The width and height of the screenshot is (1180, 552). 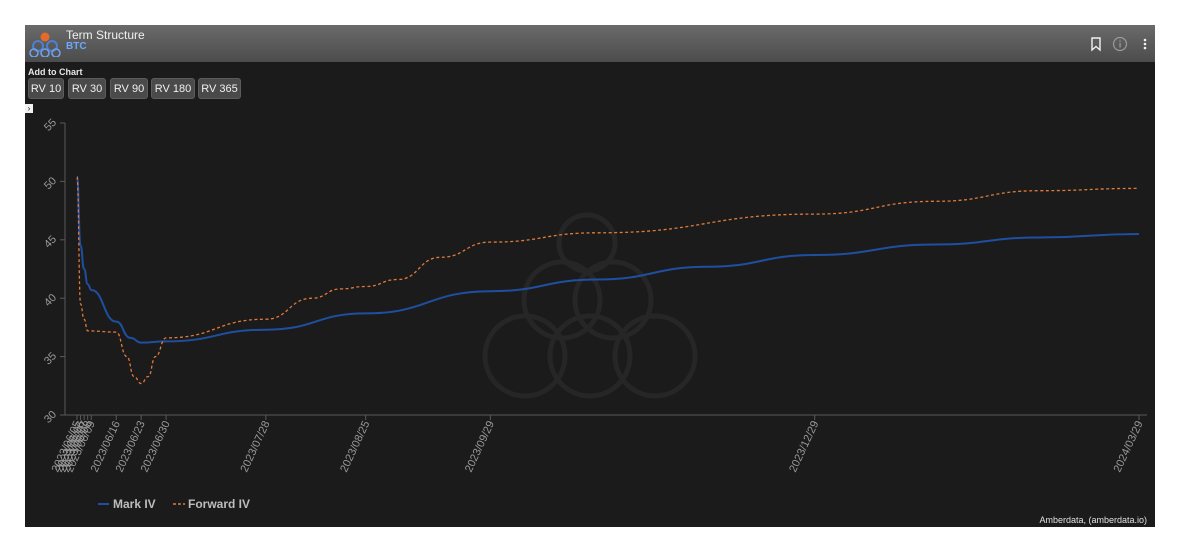 What do you see at coordinates (173, 88) in the screenshot?
I see `rv-180-button: RV 180` at bounding box center [173, 88].